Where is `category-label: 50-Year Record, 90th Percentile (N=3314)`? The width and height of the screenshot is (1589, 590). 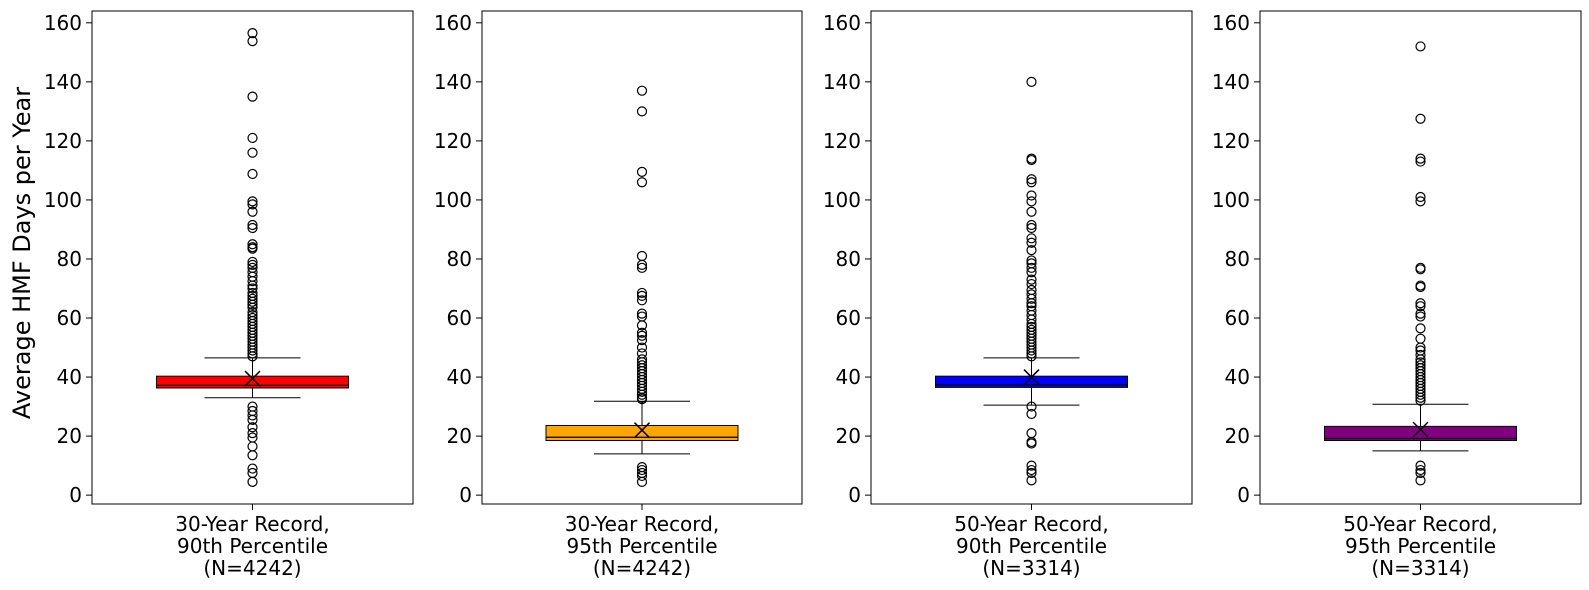
category-label: 50-Year Record, 90th Percentile (N=3314) is located at coordinates (1031, 546).